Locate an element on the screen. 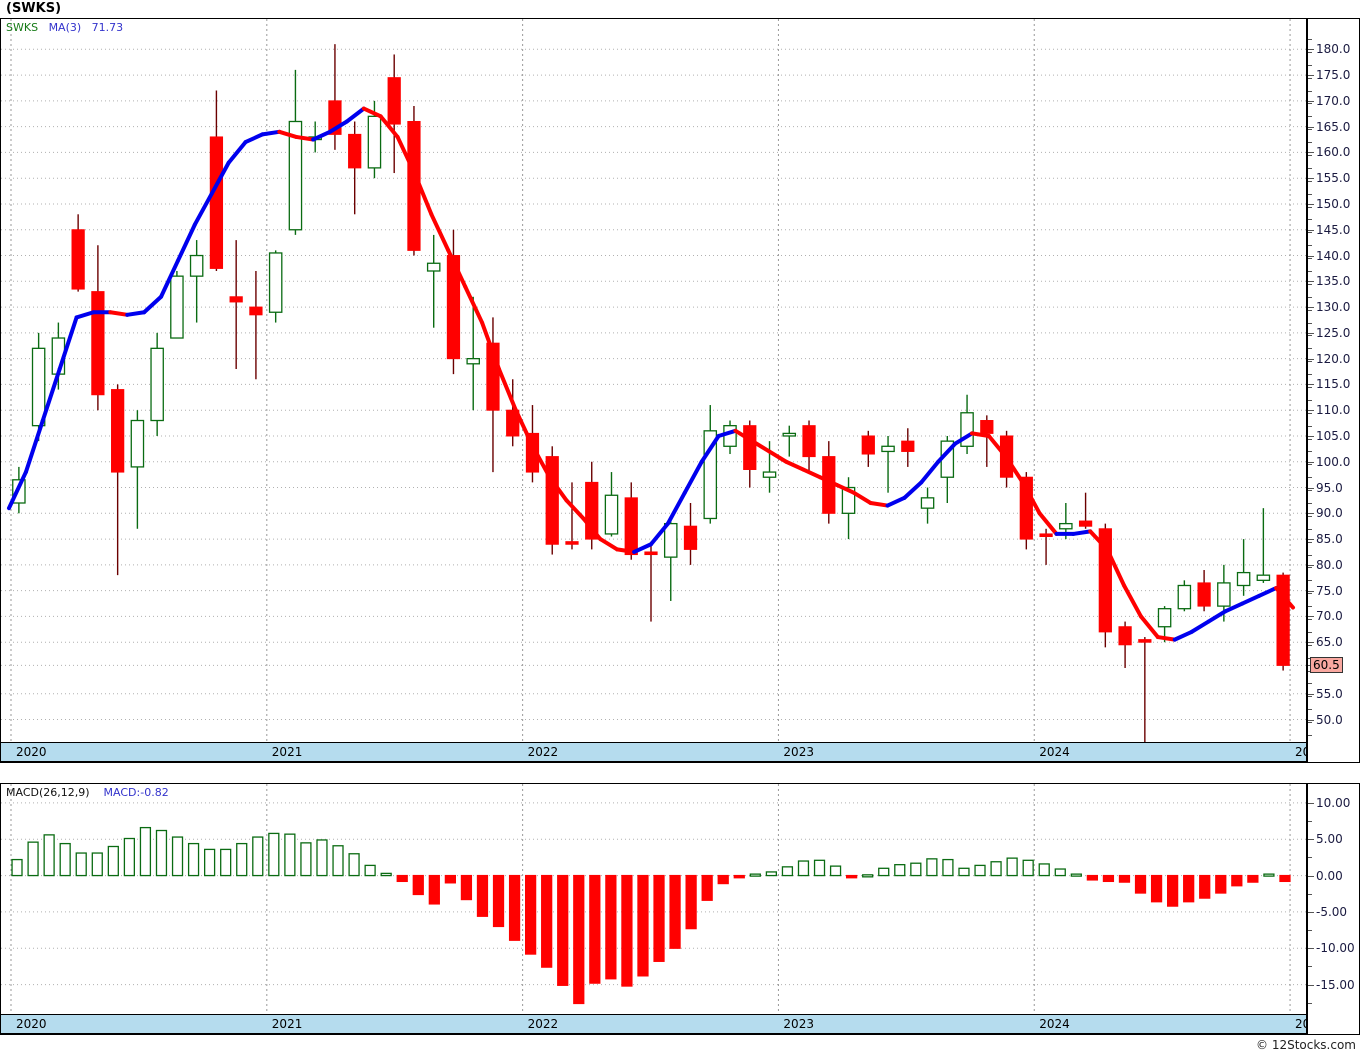 The height and width of the screenshot is (1056, 1360). y-tick-label: 180.0 is located at coordinates (1333, 49).